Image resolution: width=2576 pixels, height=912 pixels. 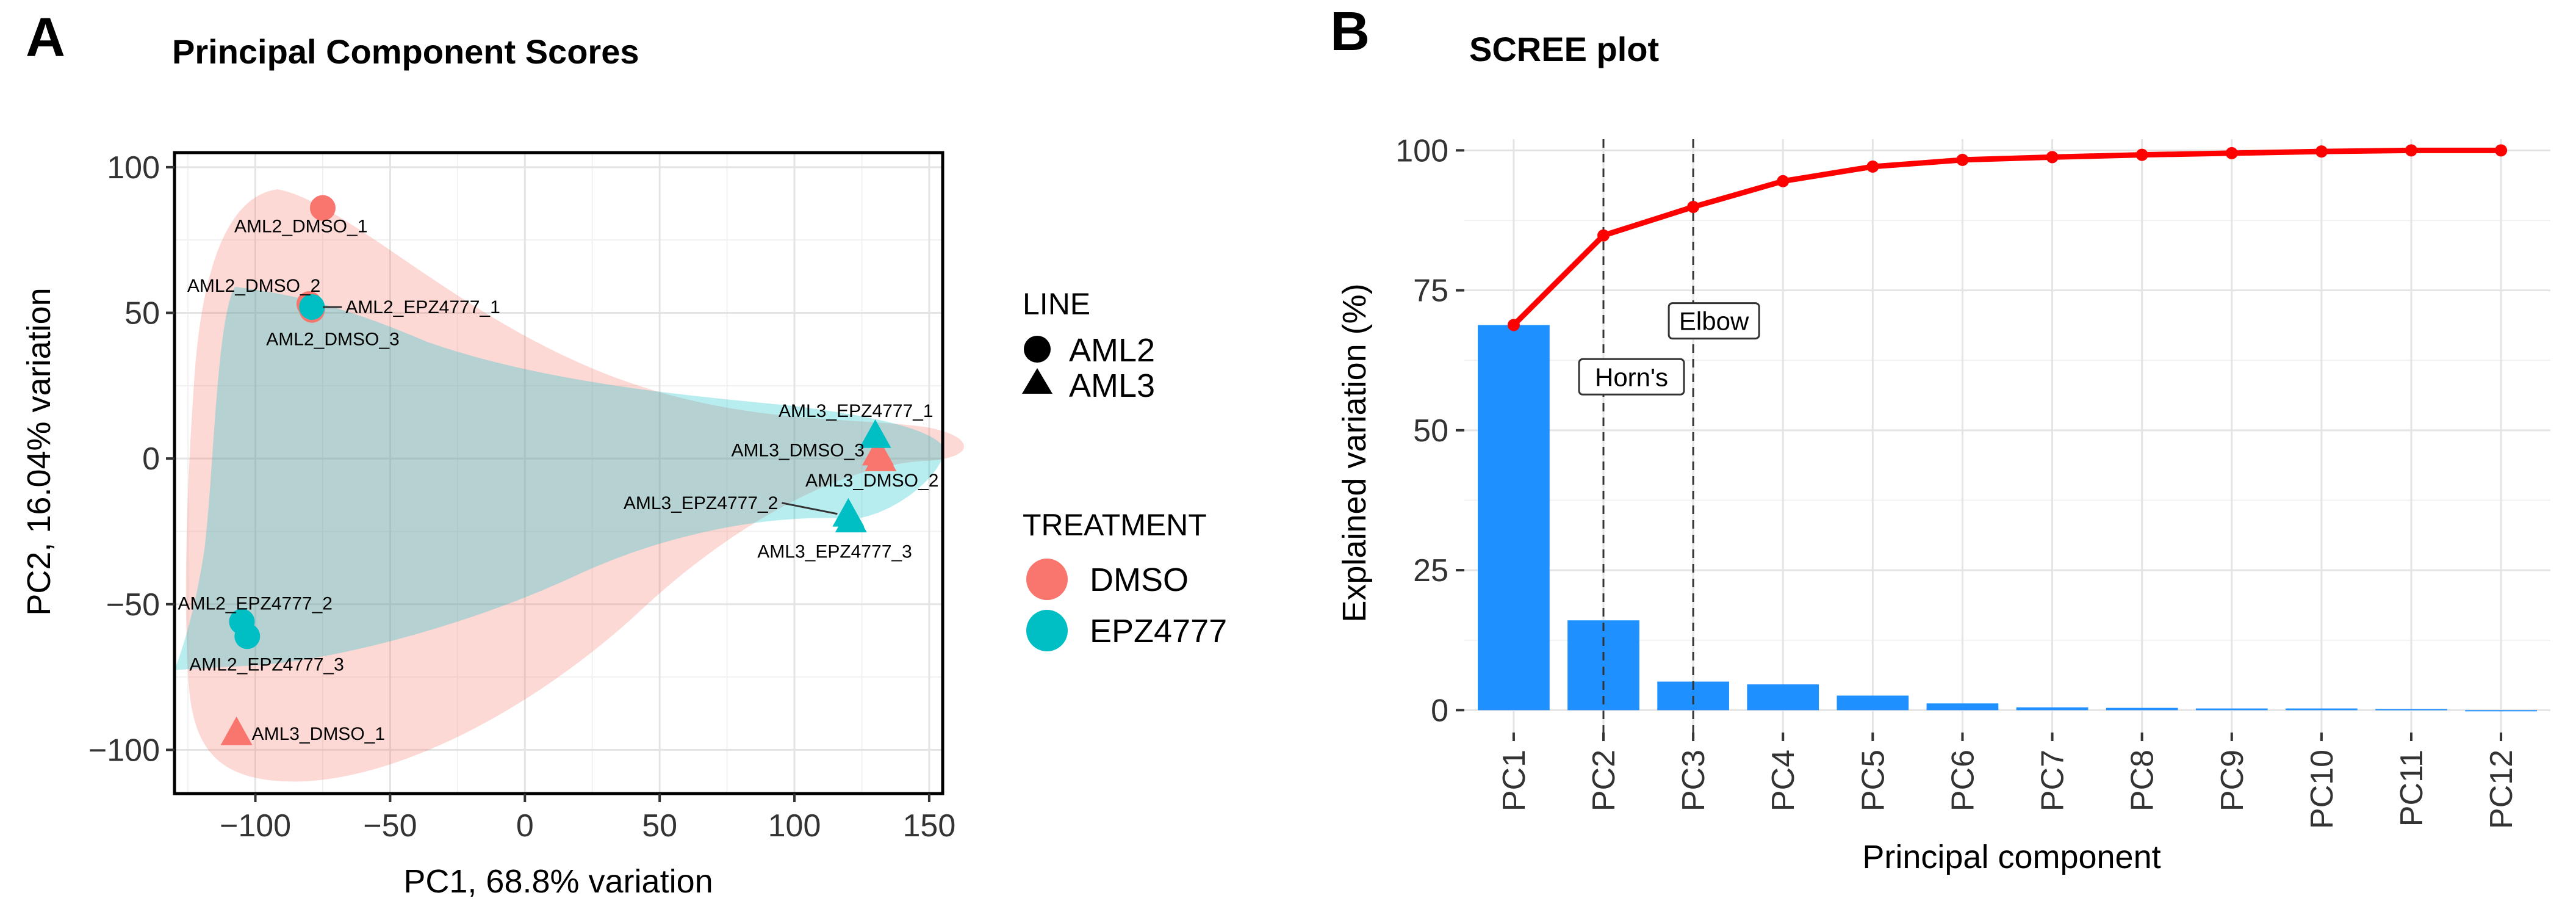 What do you see at coordinates (798, 451) in the screenshot?
I see `pca-point-label: AML3_DMSO_3` at bounding box center [798, 451].